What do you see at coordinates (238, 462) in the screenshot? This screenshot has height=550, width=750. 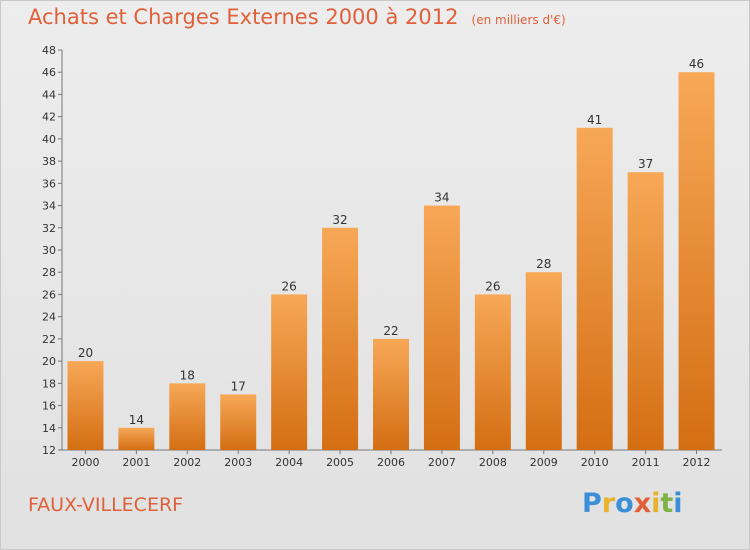 I see `x-tick-label: 2003` at bounding box center [238, 462].